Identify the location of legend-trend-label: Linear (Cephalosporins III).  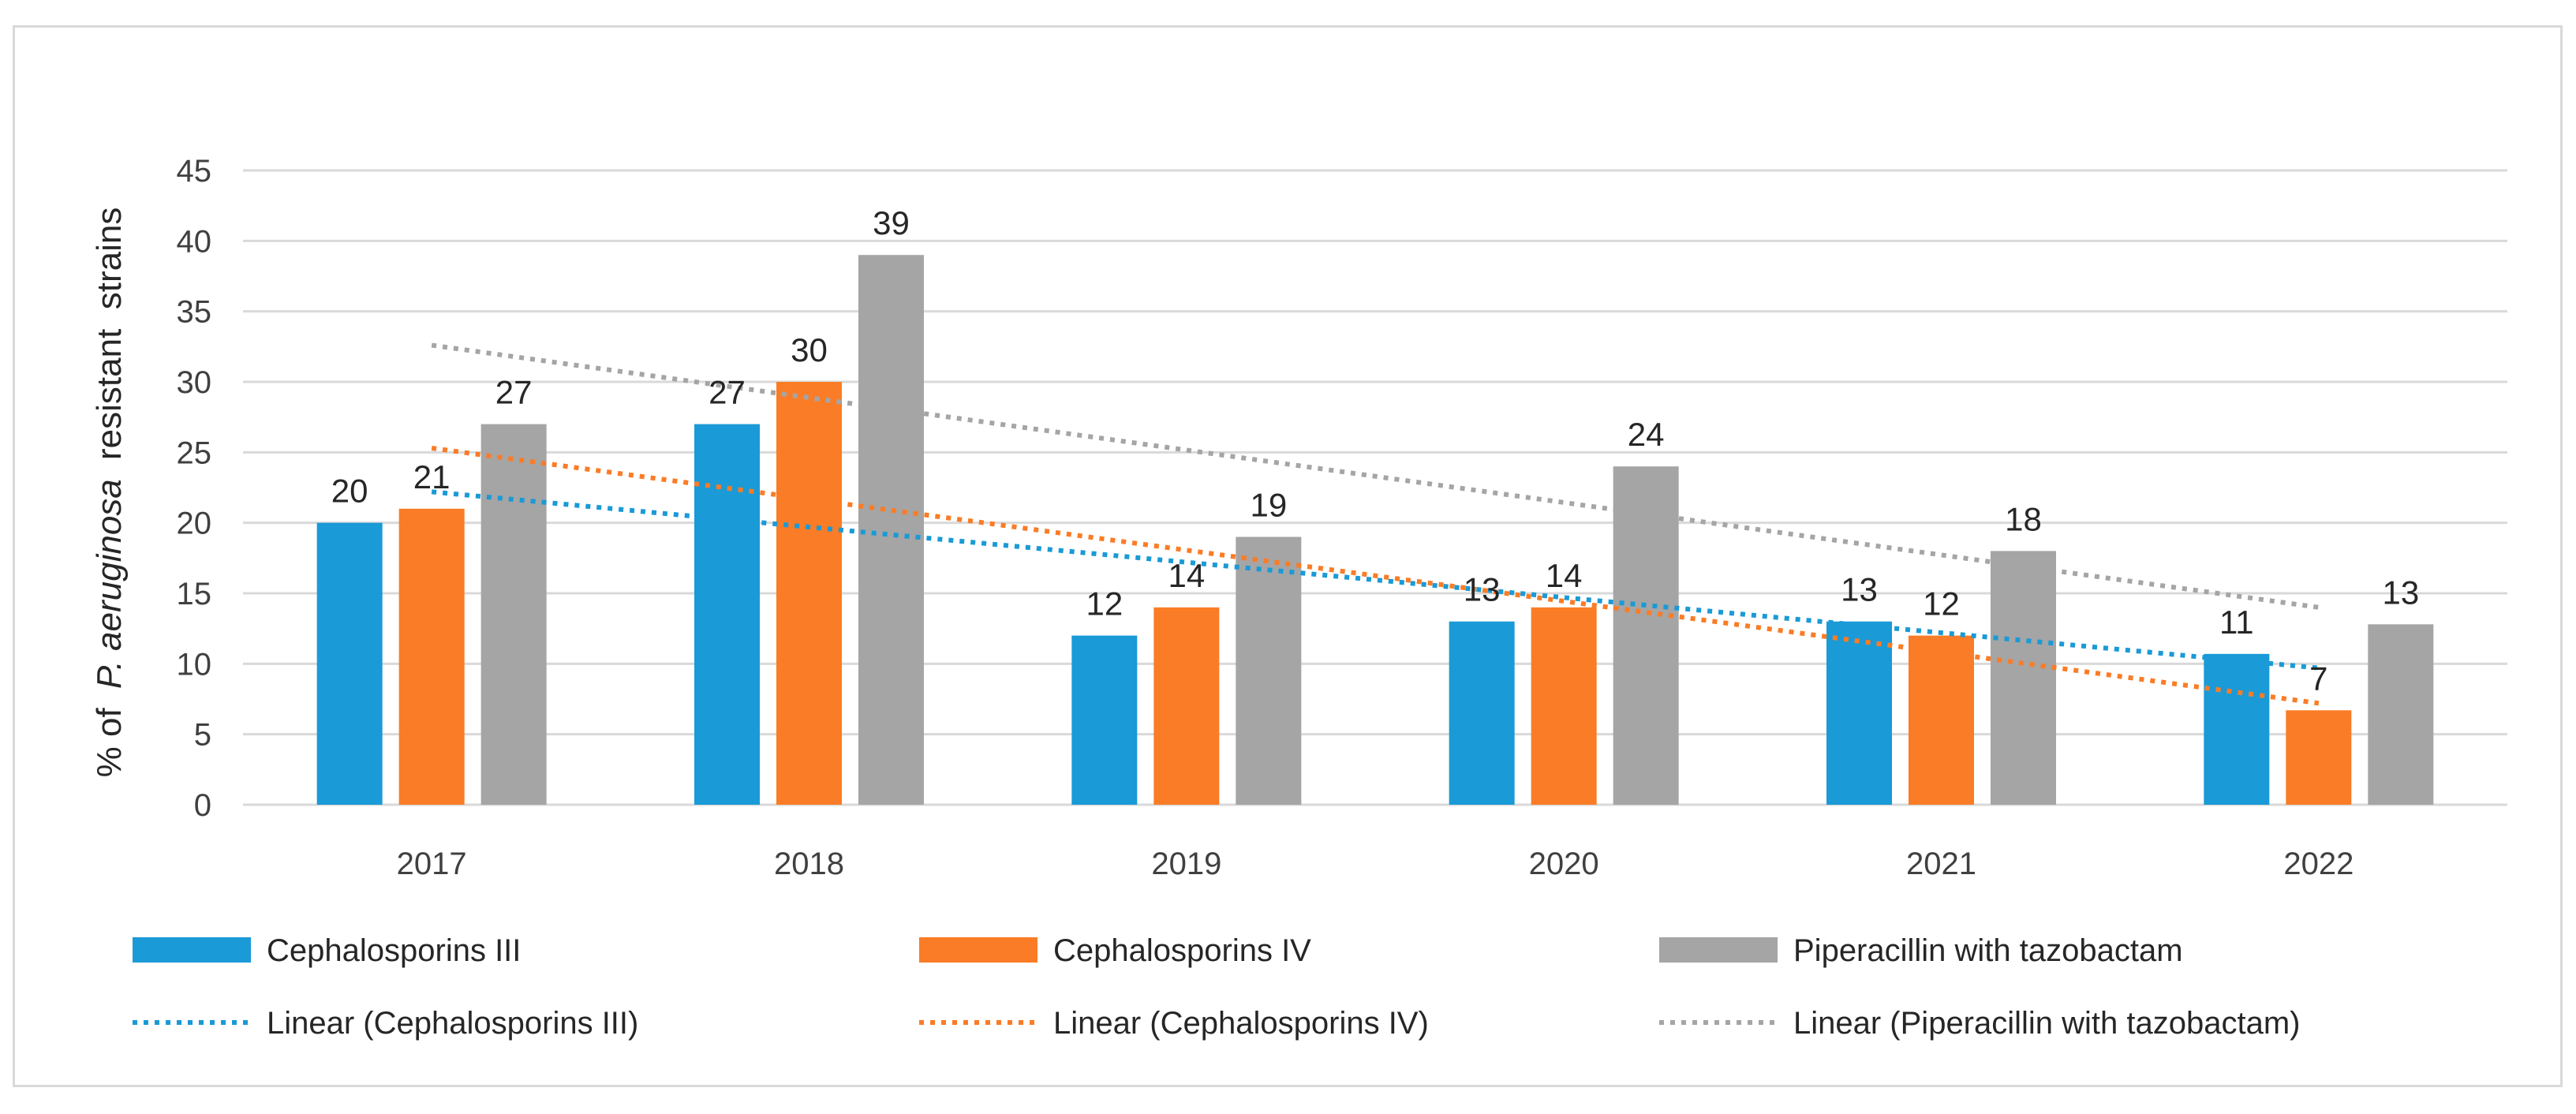
(453, 1023).